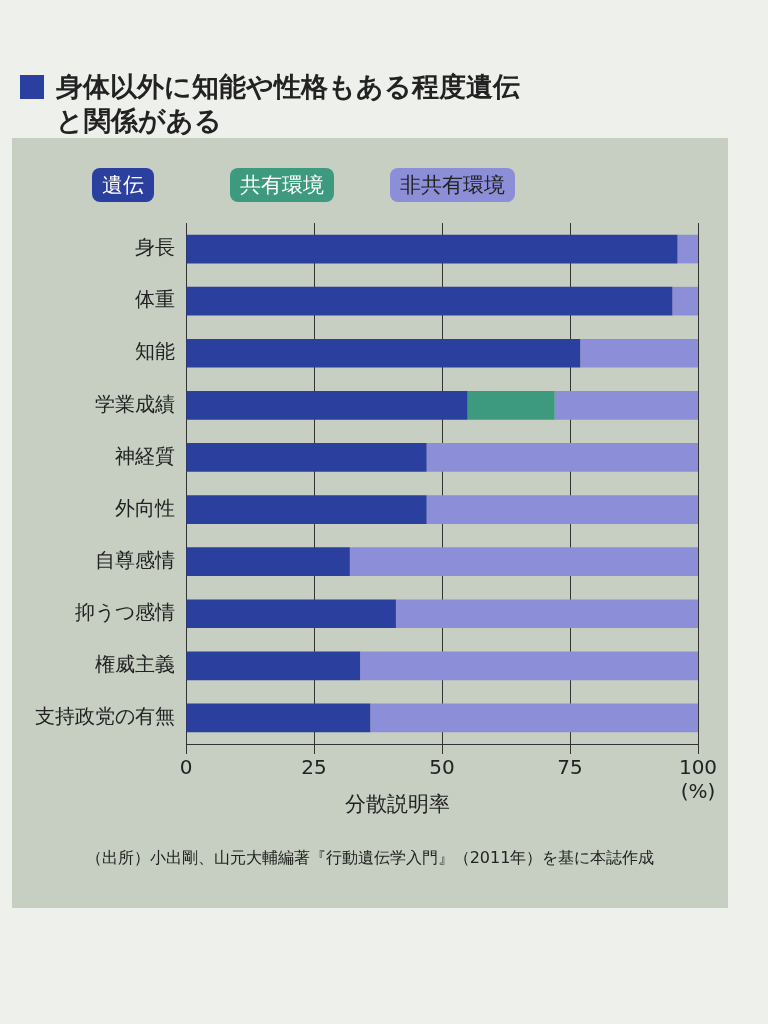 This screenshot has height=1024, width=768. I want to click on y-tick-label: 知能, so click(155, 351).